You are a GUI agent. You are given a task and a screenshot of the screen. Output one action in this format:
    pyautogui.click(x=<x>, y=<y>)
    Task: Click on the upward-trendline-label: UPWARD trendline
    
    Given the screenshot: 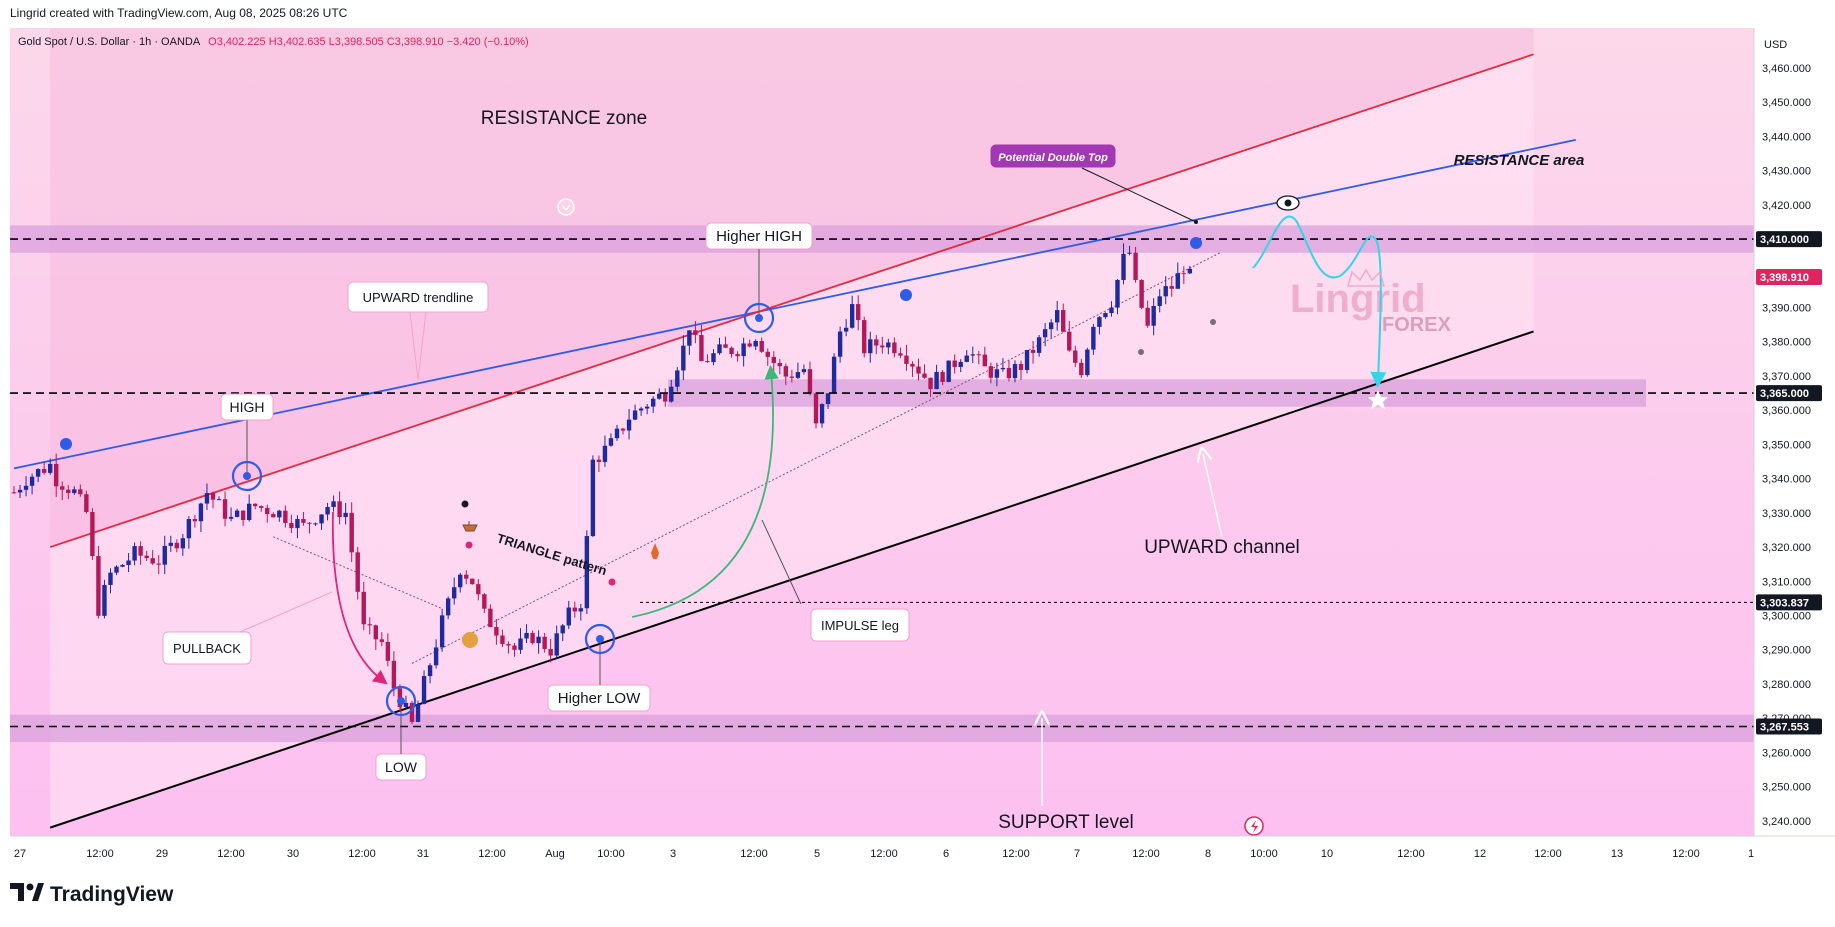 What is the action you would take?
    pyautogui.click(x=418, y=297)
    